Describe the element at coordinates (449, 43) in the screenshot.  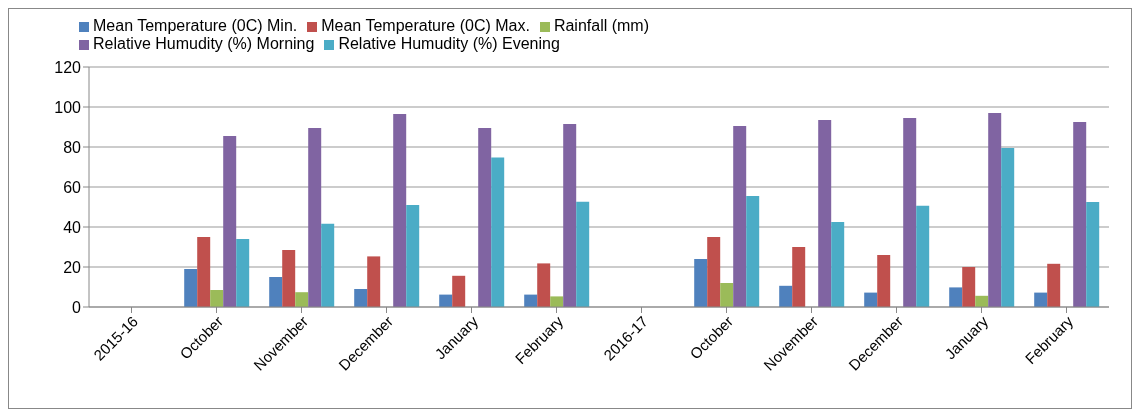
I see `legend-label: Relative Humudity (%) Evening` at that location.